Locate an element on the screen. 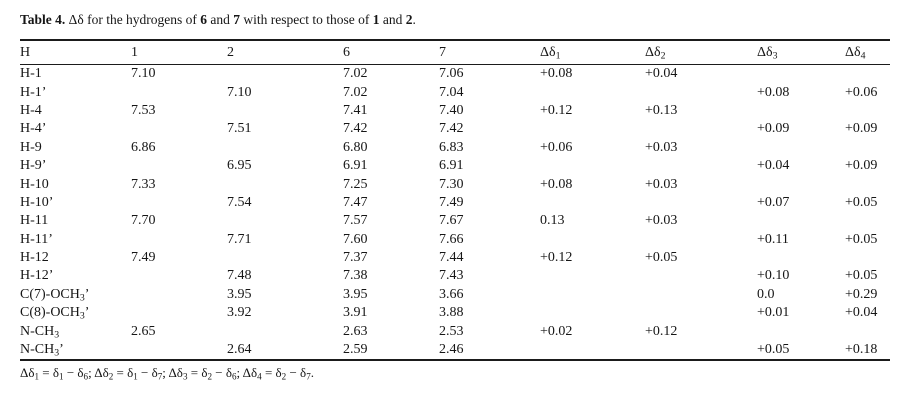 Image resolution: width=911 pixels, height=401 pixels. cell: 6.83 is located at coordinates (451, 147).